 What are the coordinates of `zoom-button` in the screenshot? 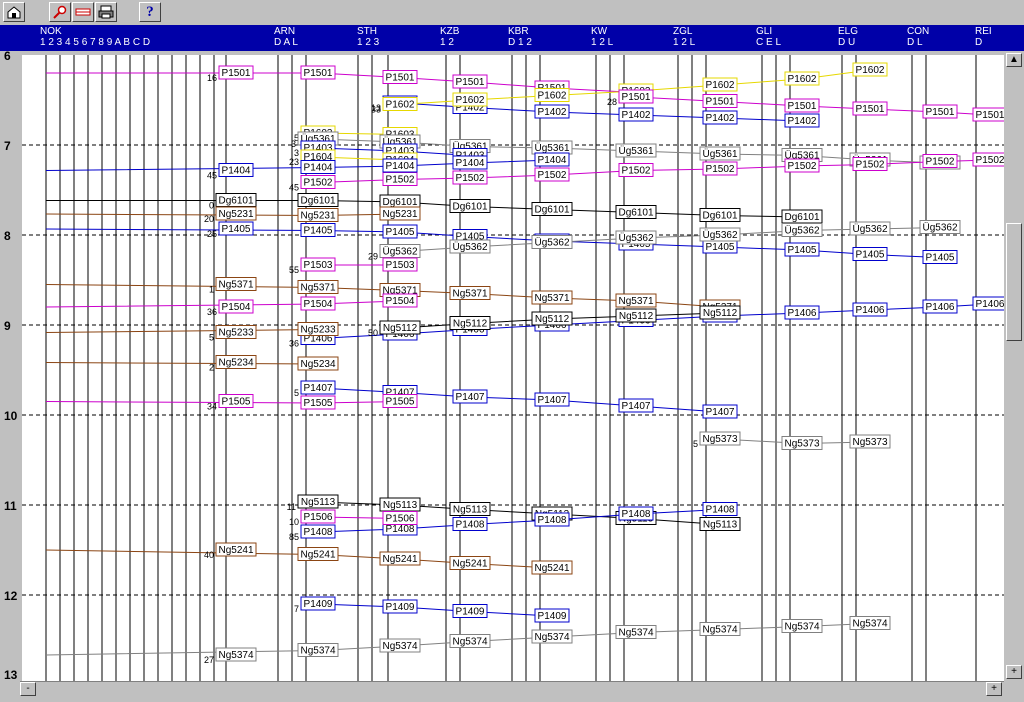 It's located at (60, 12).